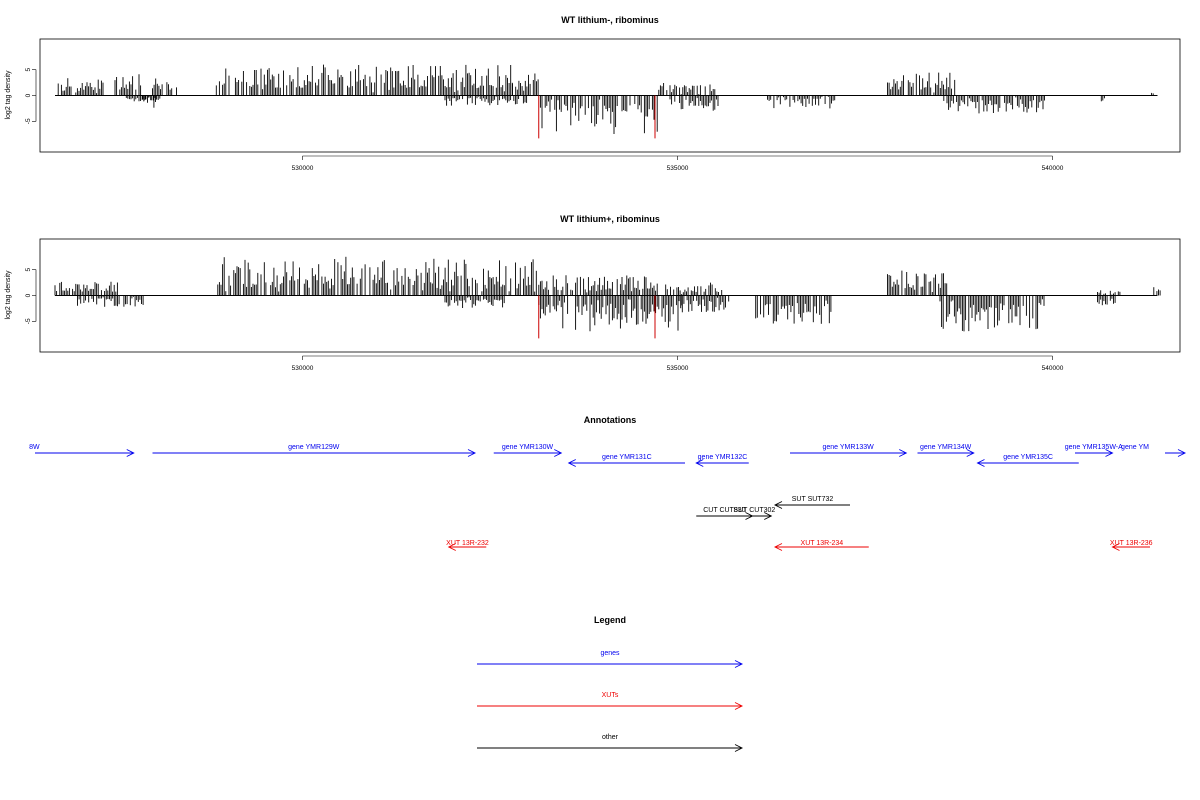 The image size is (1200, 800). Describe the element at coordinates (610, 420) in the screenshot. I see `annotations-title: Annotations` at that location.